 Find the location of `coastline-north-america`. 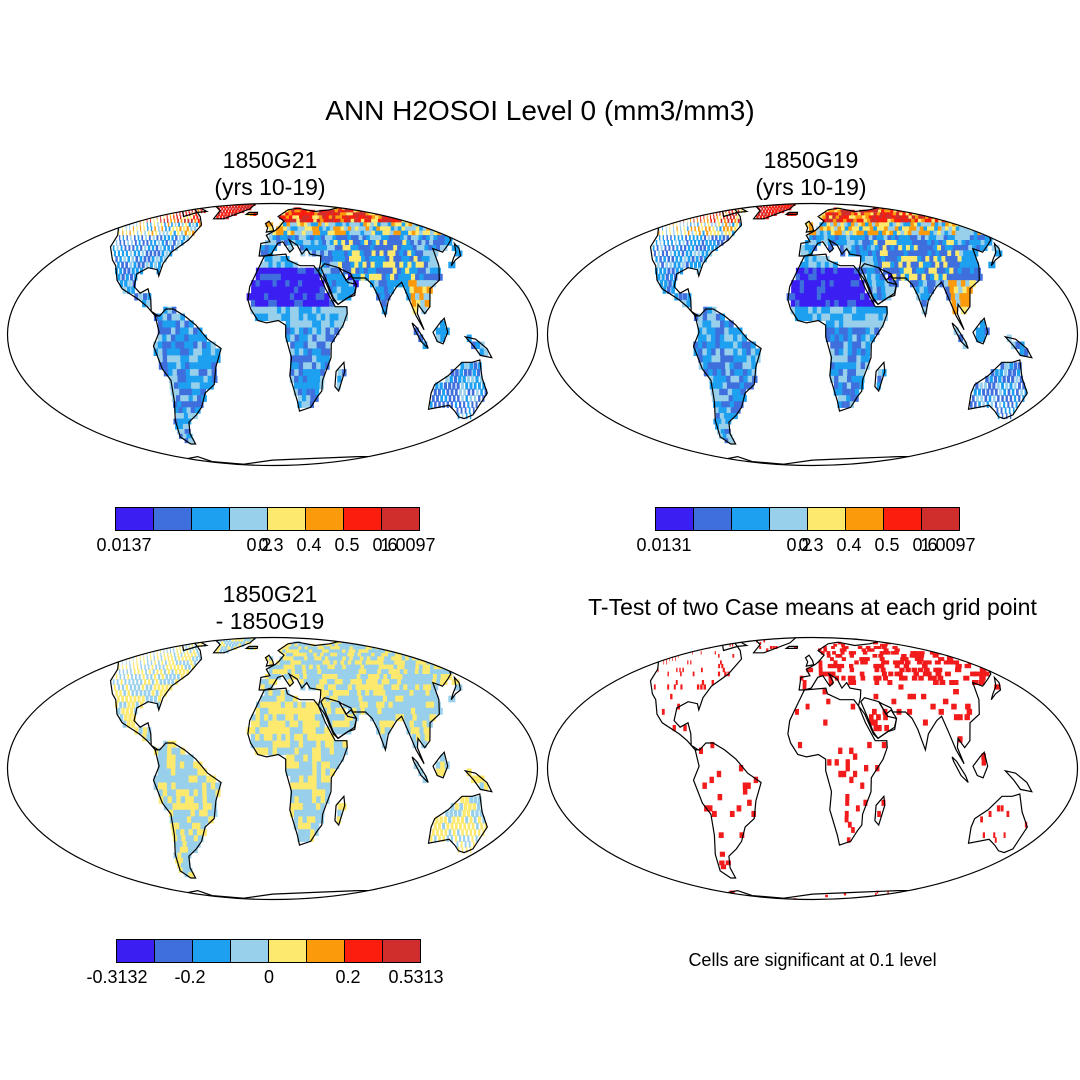

coastline-north-america is located at coordinates (145, 261).